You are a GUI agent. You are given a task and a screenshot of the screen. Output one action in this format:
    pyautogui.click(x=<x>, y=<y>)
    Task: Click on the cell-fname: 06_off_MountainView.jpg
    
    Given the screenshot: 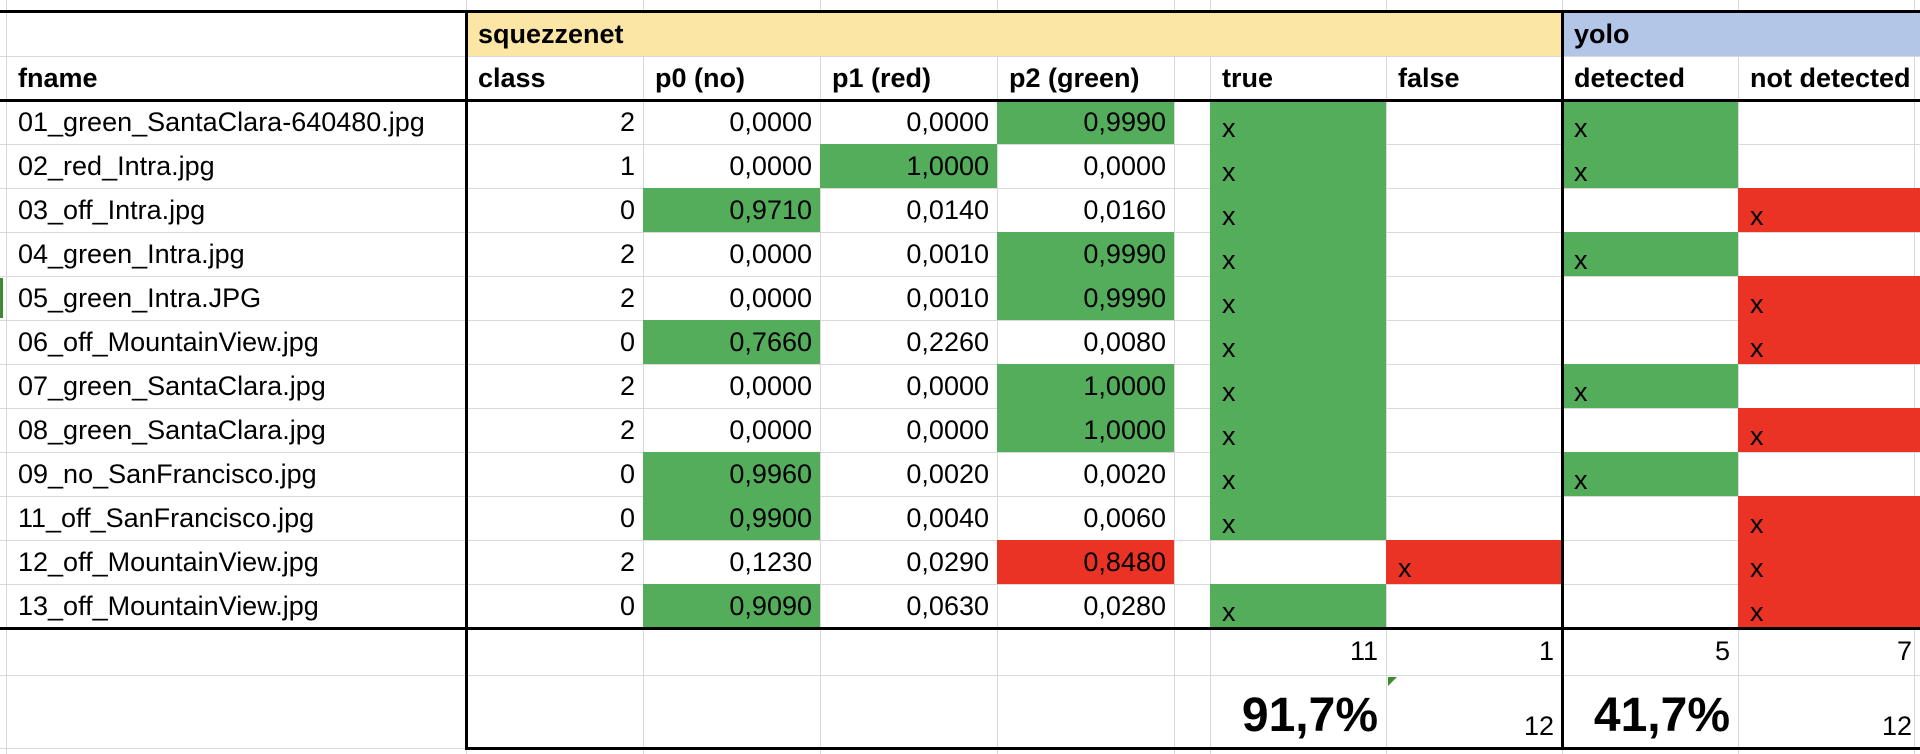 What is the action you would take?
    pyautogui.click(x=168, y=341)
    